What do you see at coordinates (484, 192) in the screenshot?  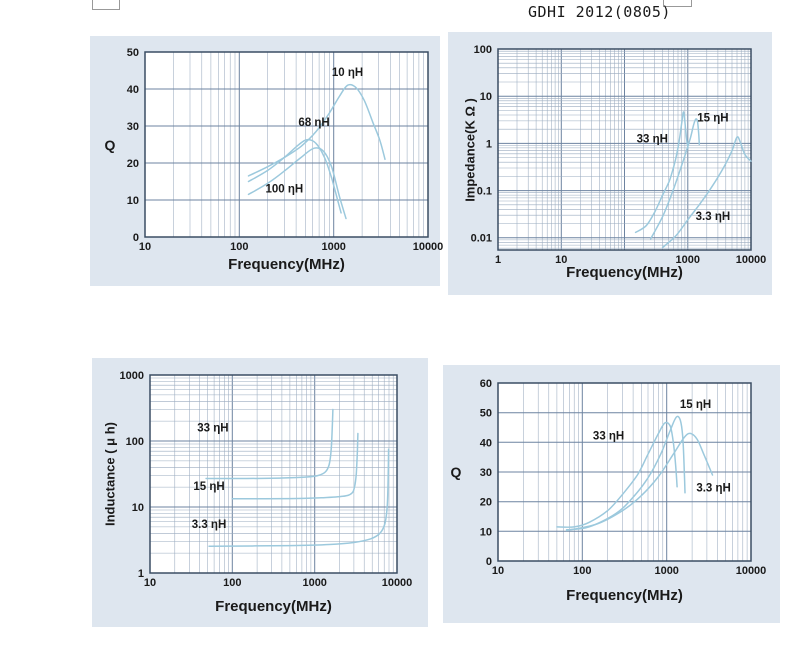 I see `y-tick-label: 0.1` at bounding box center [484, 192].